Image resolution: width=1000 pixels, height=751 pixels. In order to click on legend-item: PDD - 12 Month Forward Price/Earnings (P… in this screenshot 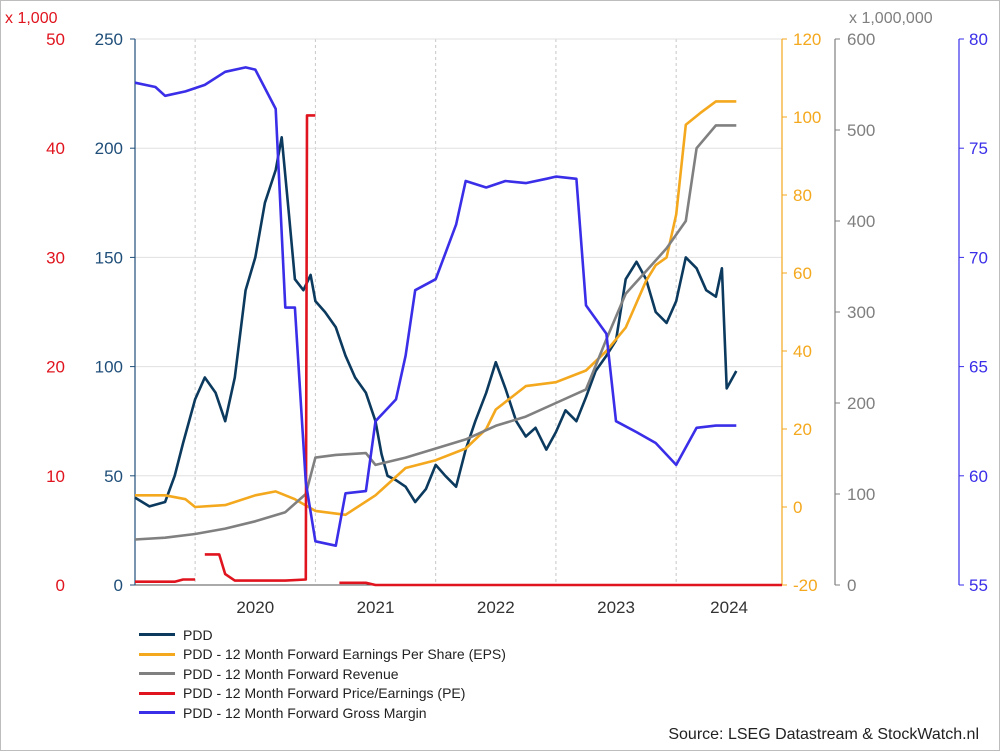, I will do `click(322, 694)`.